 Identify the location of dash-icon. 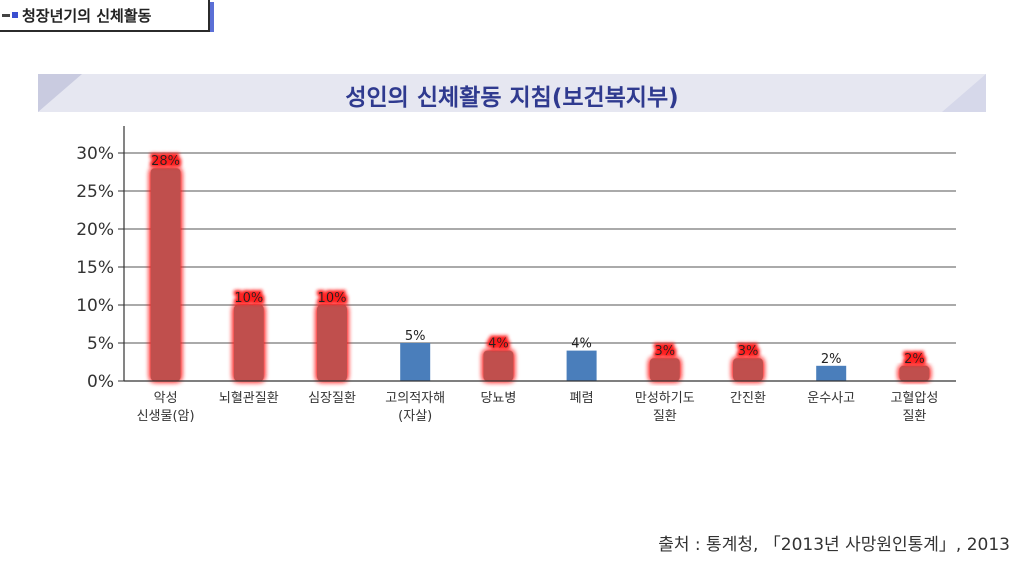
(6, 15).